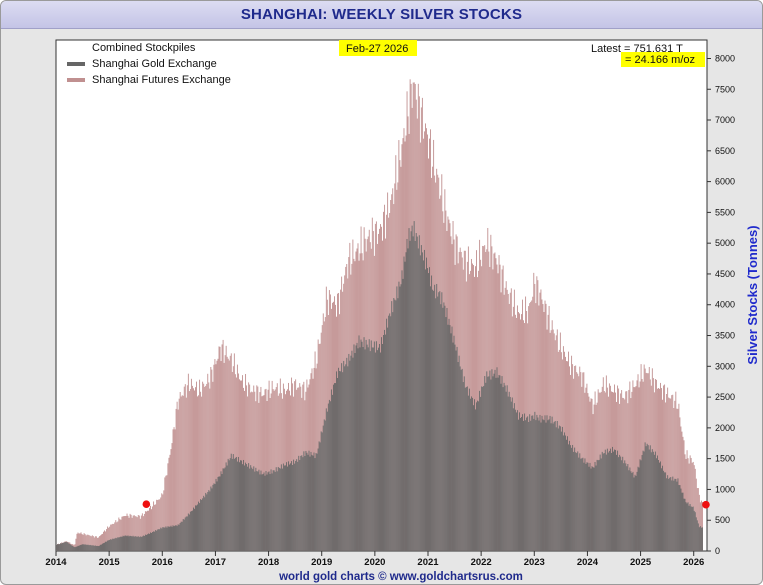  I want to click on x-tick-label-2025: 2025, so click(641, 562).